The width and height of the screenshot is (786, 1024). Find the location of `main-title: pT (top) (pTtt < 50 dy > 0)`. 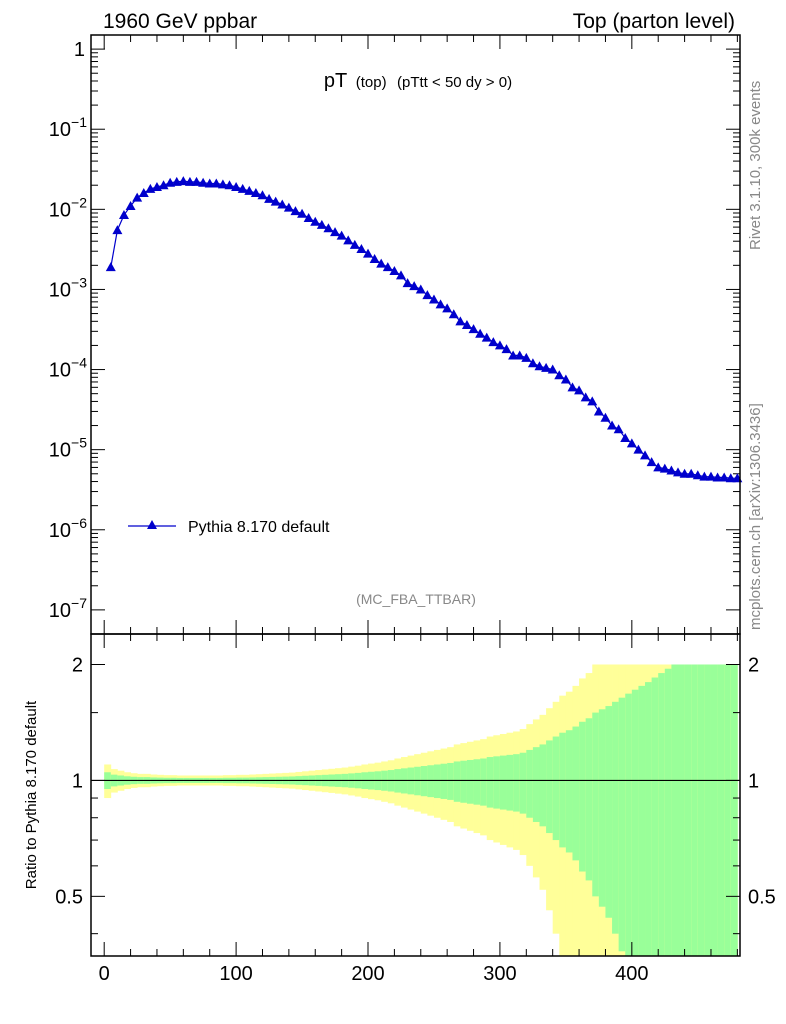

main-title: pT (top) (pTtt < 50 dy > 0) is located at coordinates (418, 81).